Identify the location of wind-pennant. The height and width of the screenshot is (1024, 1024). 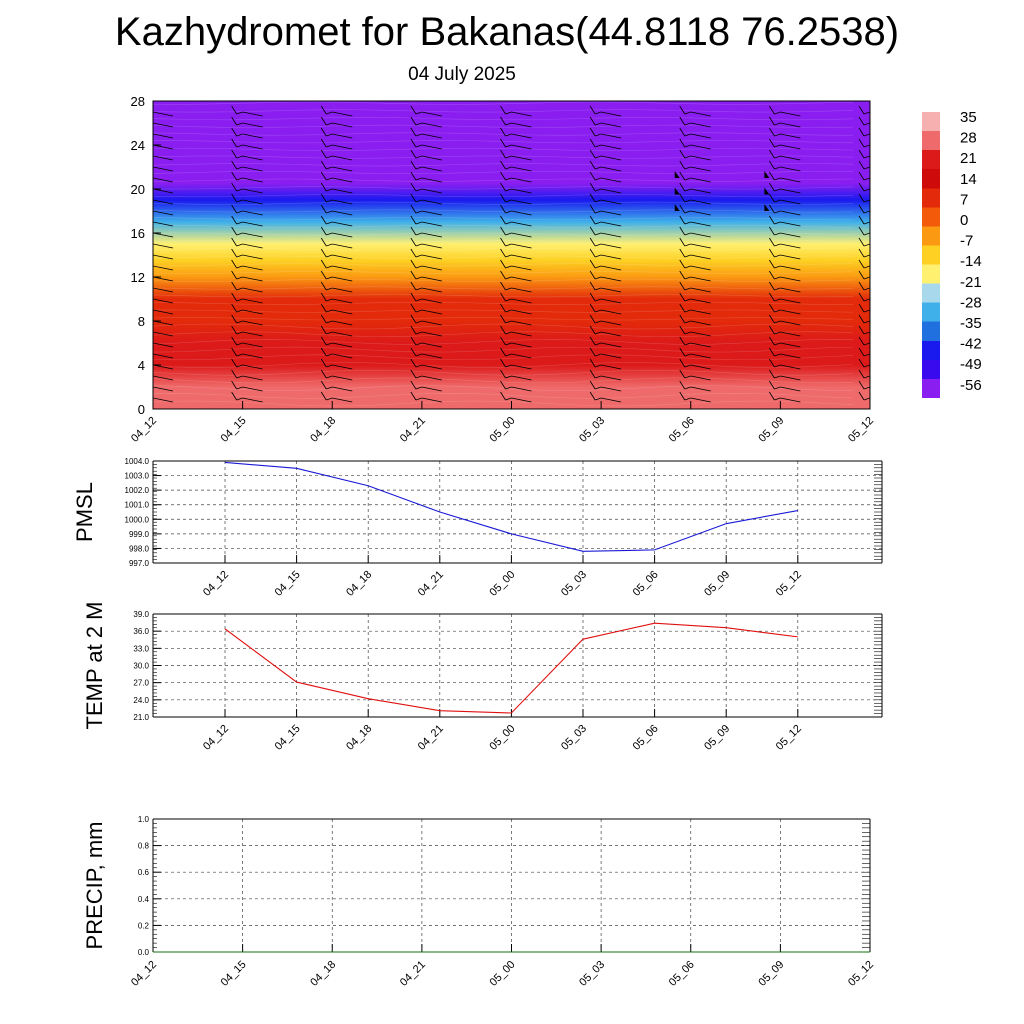
(677, 207).